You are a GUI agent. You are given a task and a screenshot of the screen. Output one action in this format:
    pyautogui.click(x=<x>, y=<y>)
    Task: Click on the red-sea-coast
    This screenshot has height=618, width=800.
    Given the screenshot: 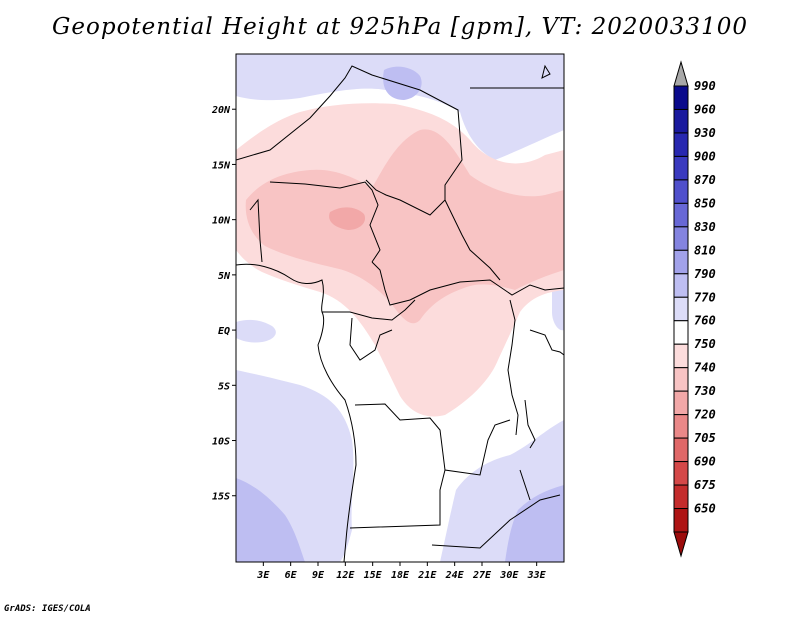 What is the action you would take?
    pyautogui.click(x=546, y=71)
    